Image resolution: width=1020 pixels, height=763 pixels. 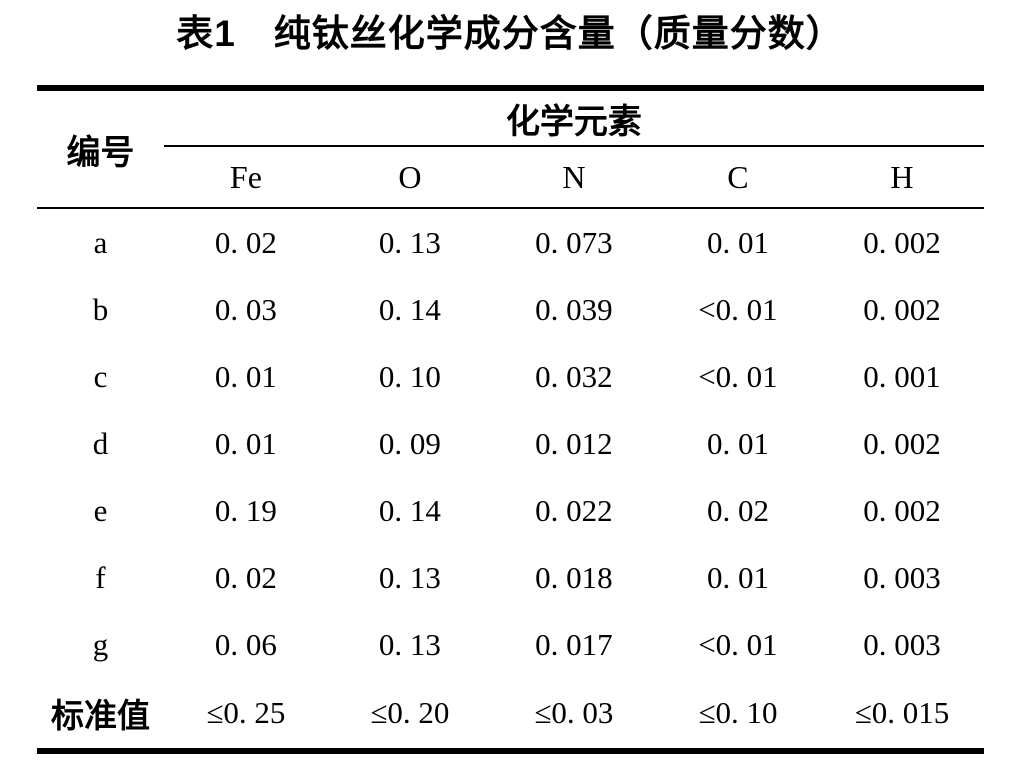 What do you see at coordinates (902, 712) in the screenshot?
I see `cell-h: ≤0. 015` at bounding box center [902, 712].